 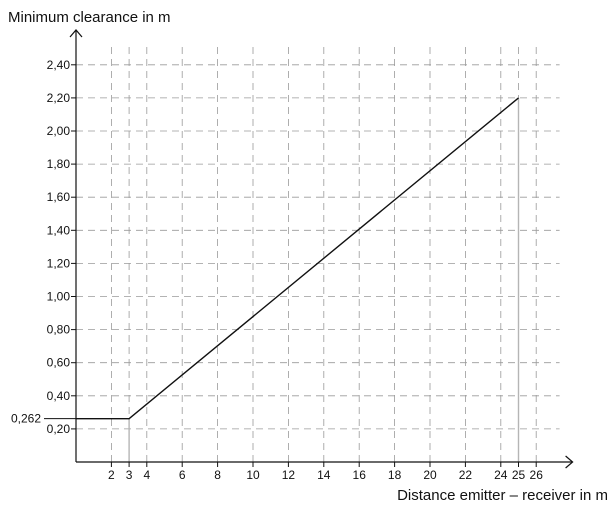 I want to click on x-tick-label: 26, so click(x=537, y=475).